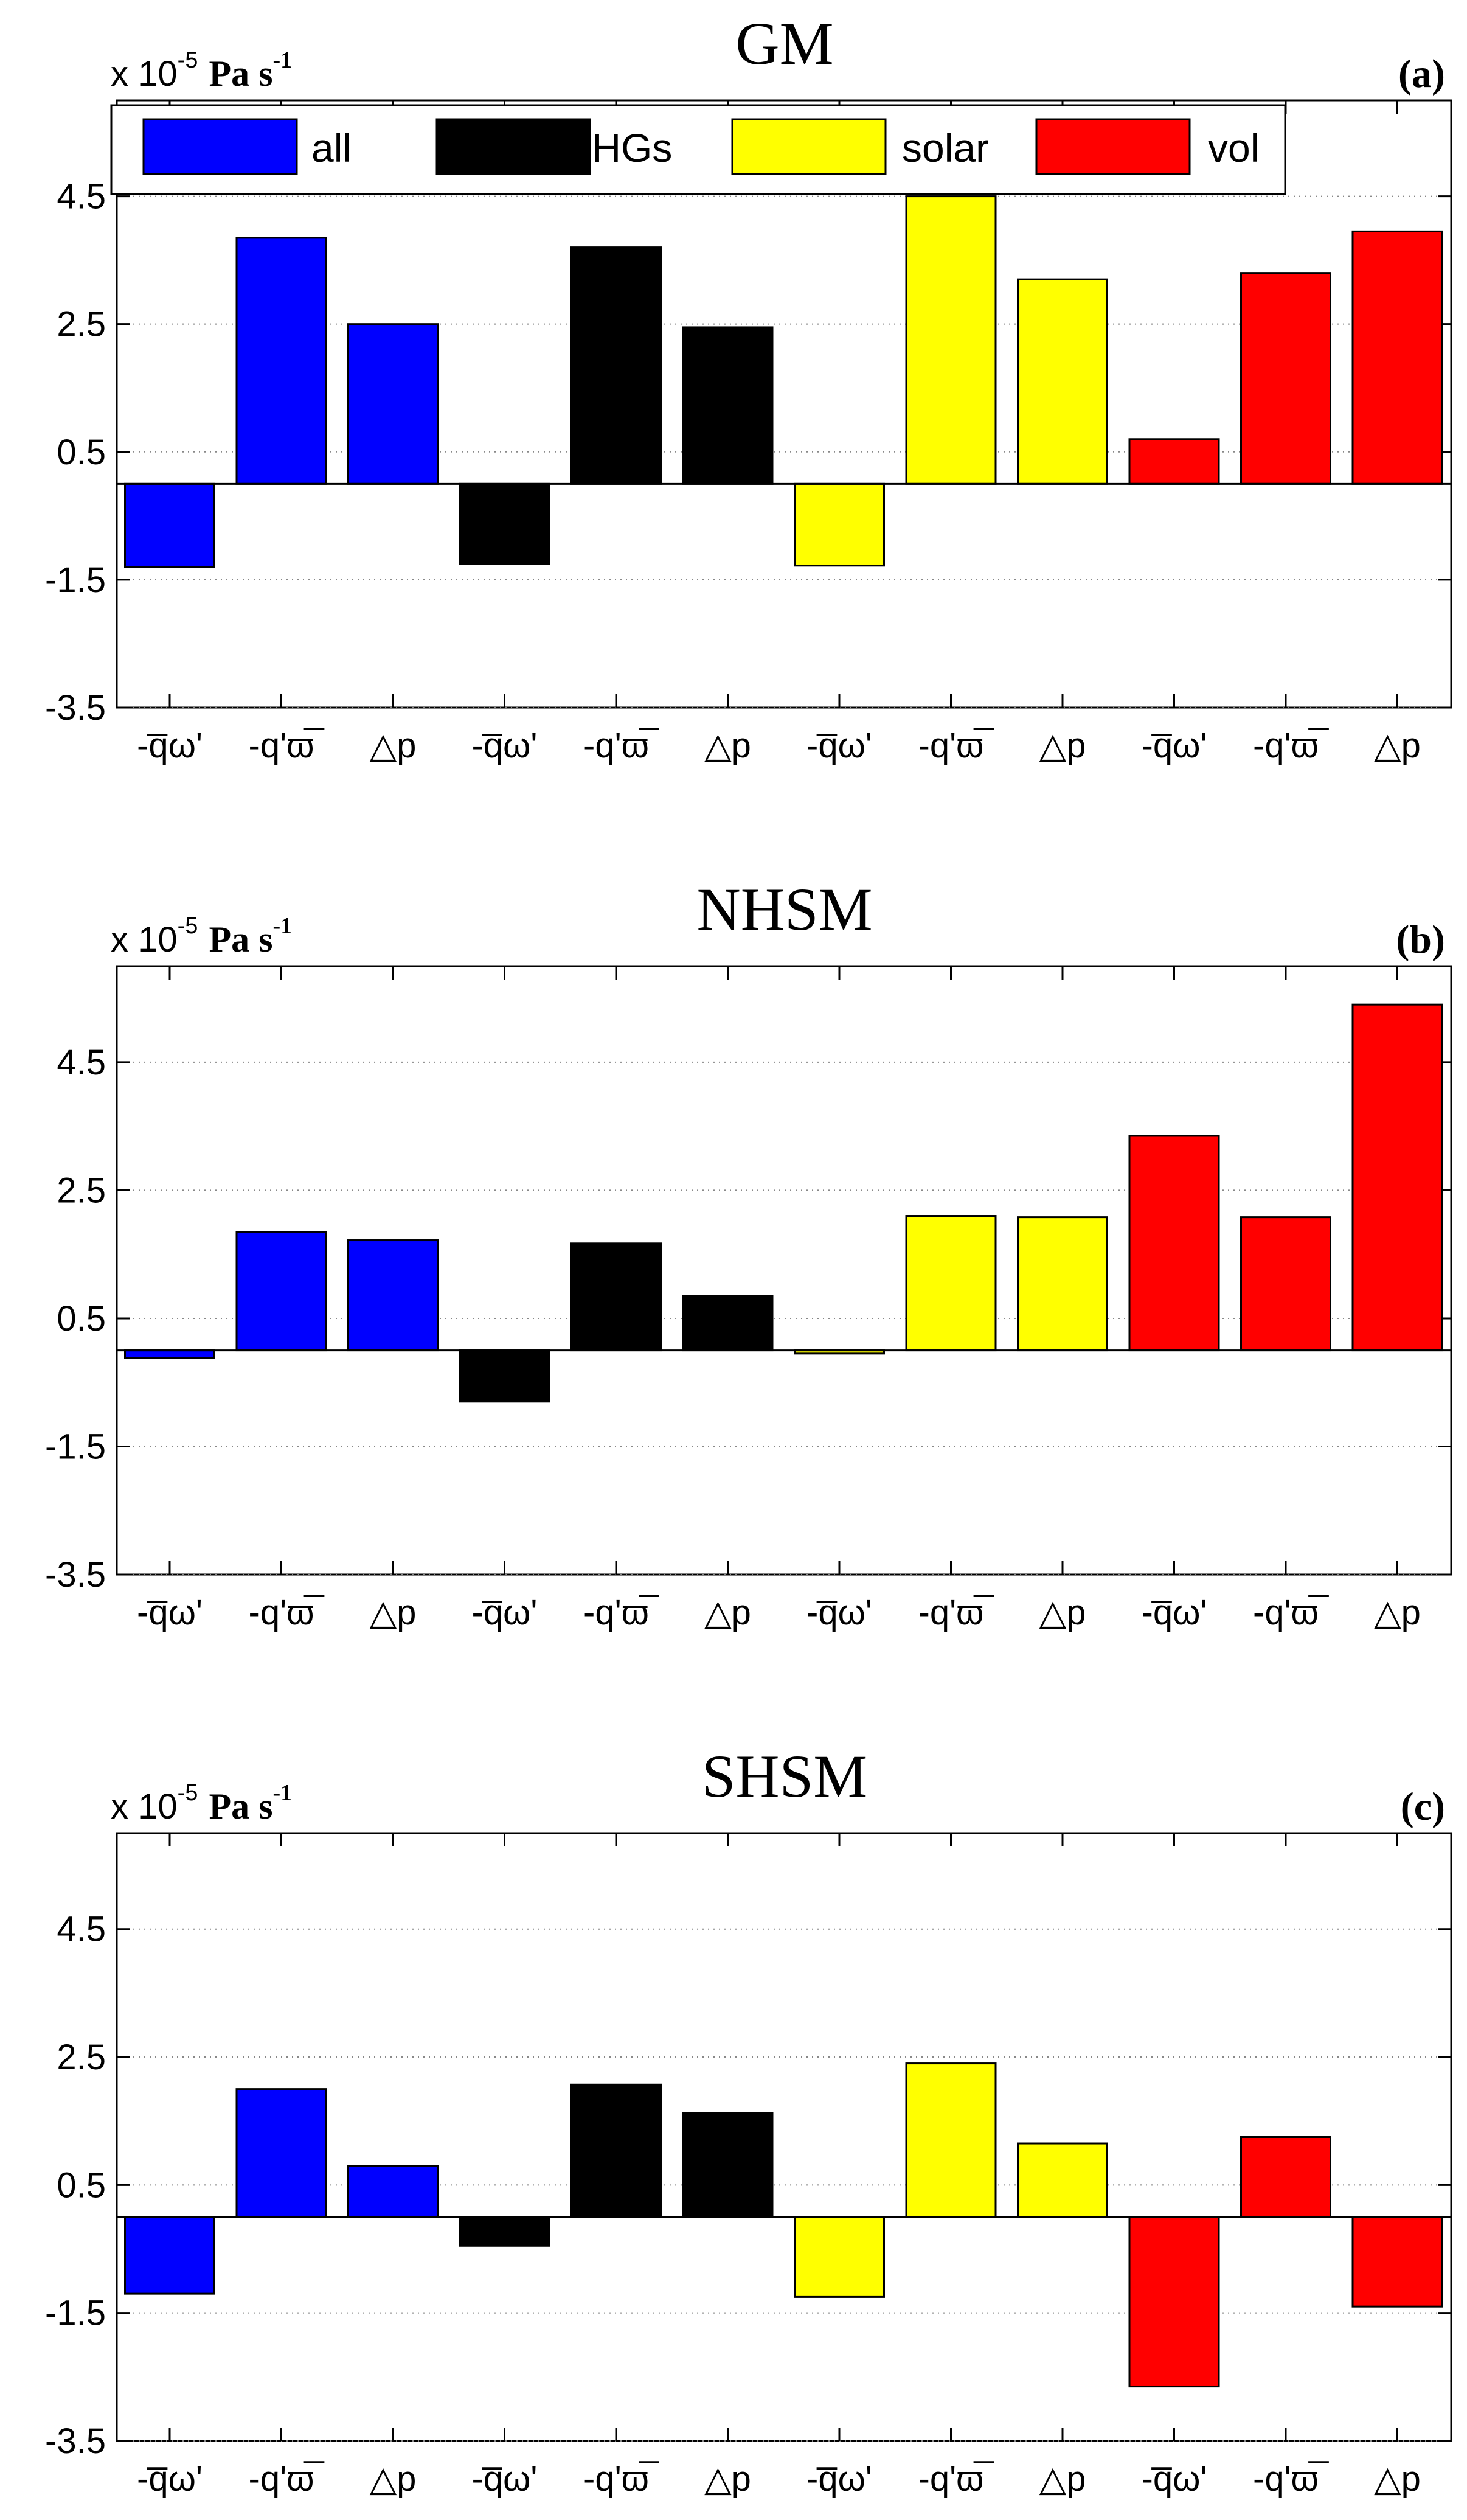  What do you see at coordinates (220, 146) in the screenshot?
I see `legend-swatch-all` at bounding box center [220, 146].